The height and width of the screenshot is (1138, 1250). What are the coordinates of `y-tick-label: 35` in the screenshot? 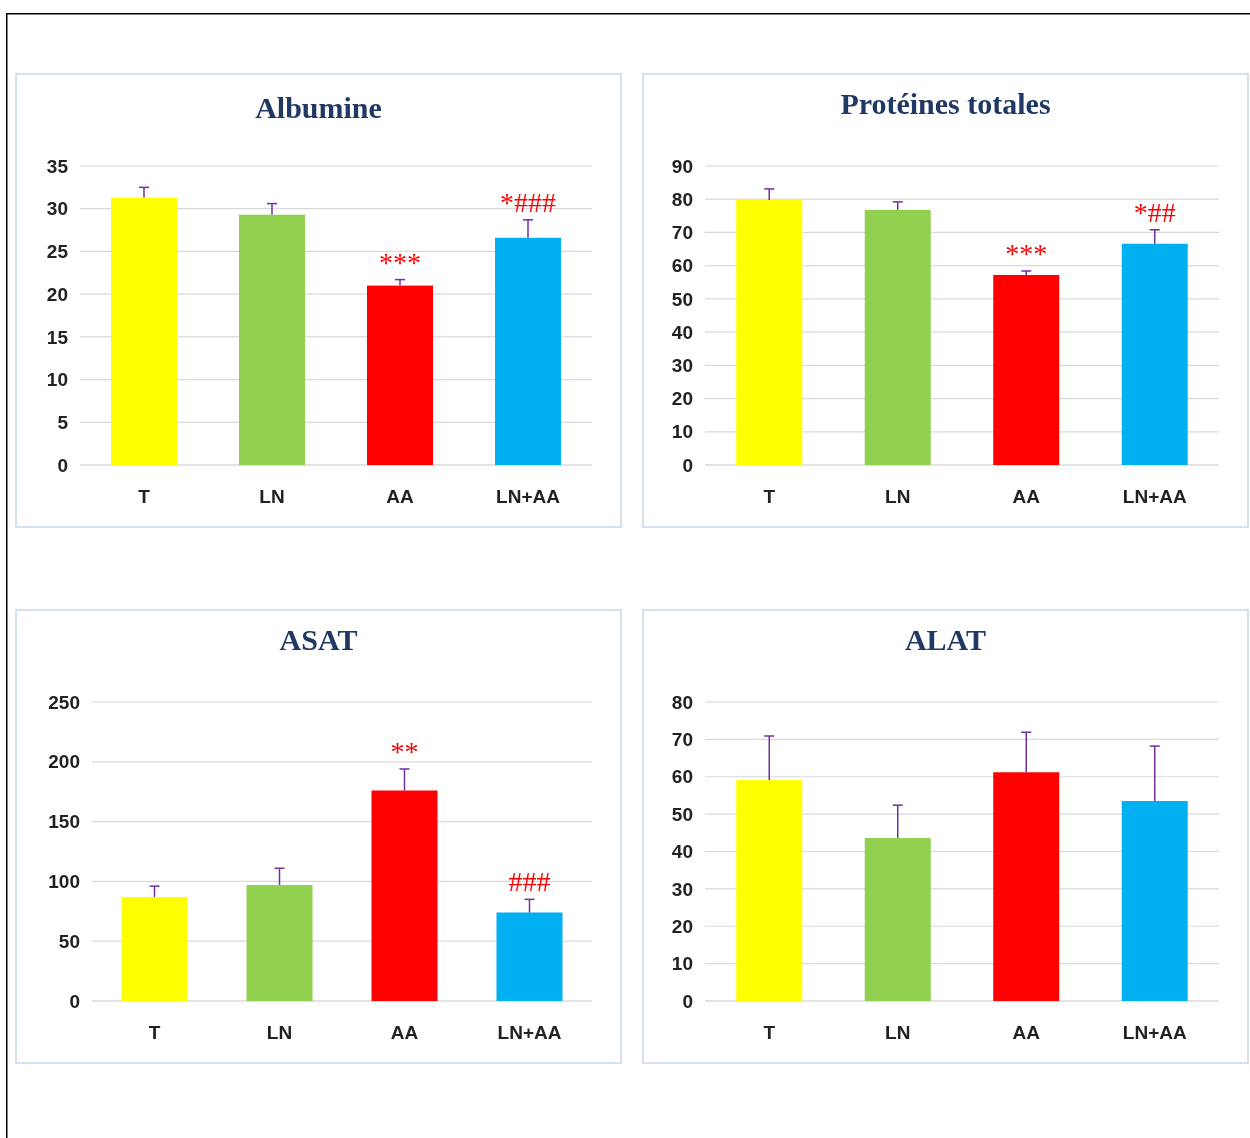 It's located at (57, 166).